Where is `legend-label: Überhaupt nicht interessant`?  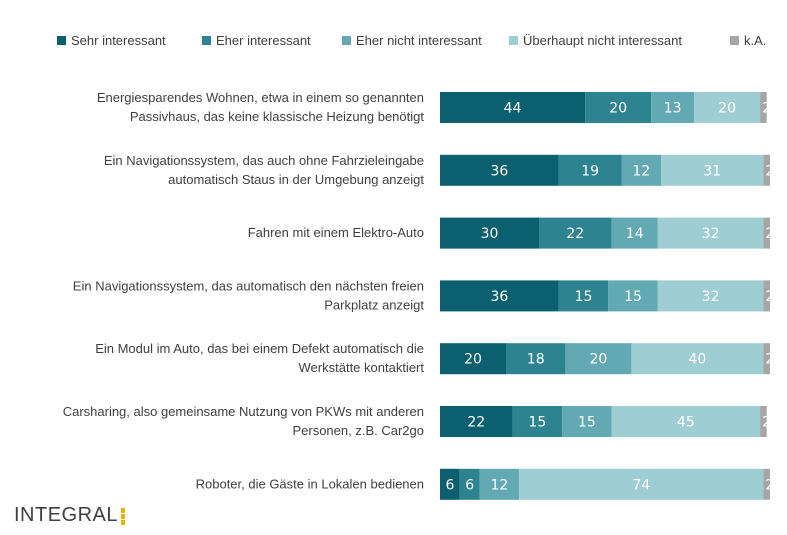 legend-label: Überhaupt nicht interessant is located at coordinates (602, 40).